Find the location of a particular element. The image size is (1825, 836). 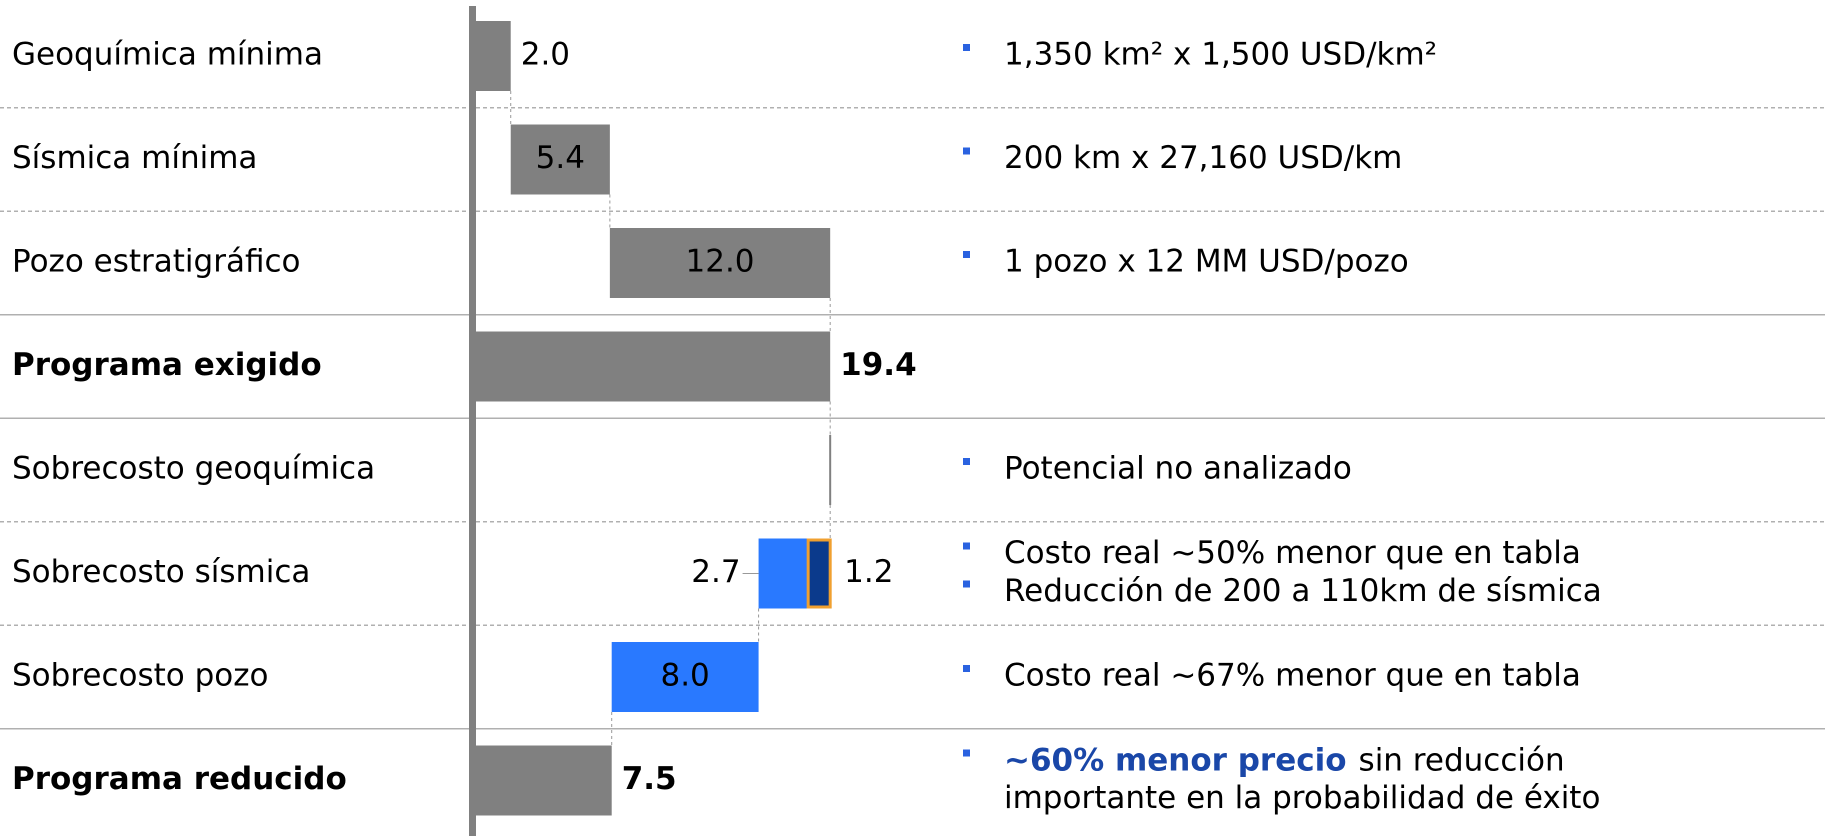

category-label: Pozo estratigráfico is located at coordinates (156, 262).